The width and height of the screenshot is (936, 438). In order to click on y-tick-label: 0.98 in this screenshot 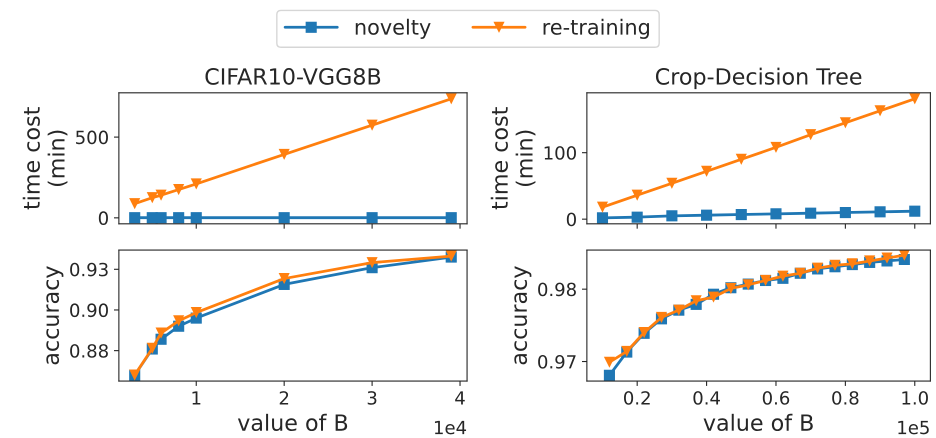, I will do `click(557, 289)`.